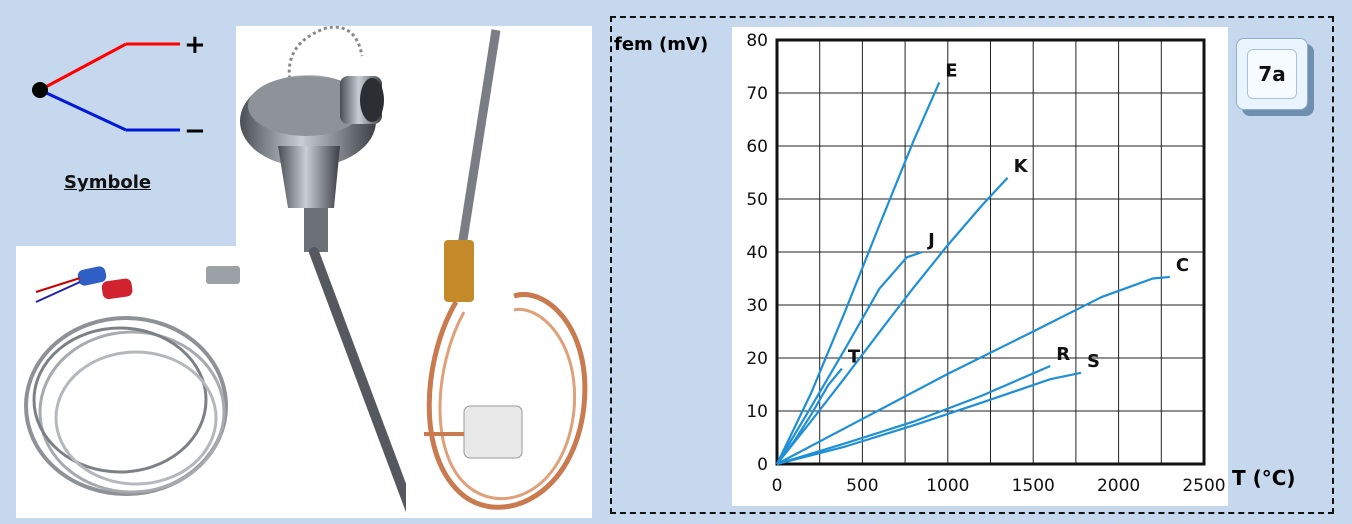  What do you see at coordinates (1182, 265) in the screenshot?
I see `series-label-c: C` at bounding box center [1182, 265].